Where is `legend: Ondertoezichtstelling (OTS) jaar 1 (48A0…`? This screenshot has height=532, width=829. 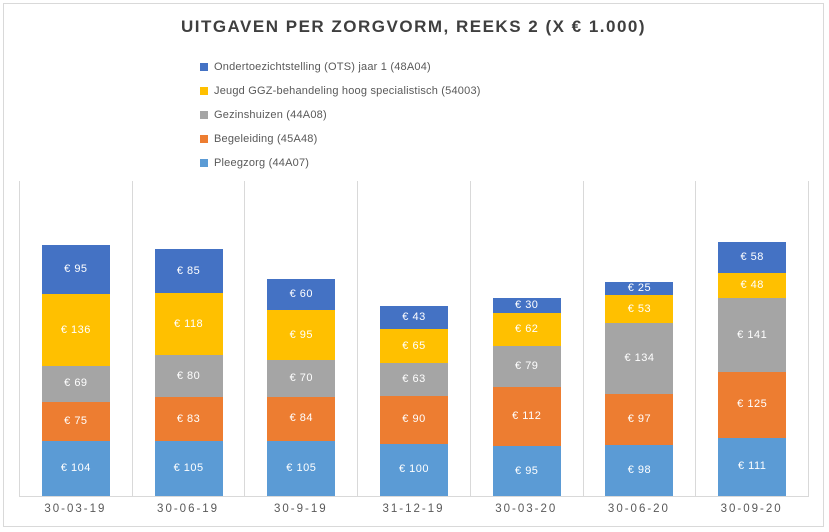 legend: Ondertoezichtstelling (OTS) jaar 1 (48A0… is located at coordinates (340, 115).